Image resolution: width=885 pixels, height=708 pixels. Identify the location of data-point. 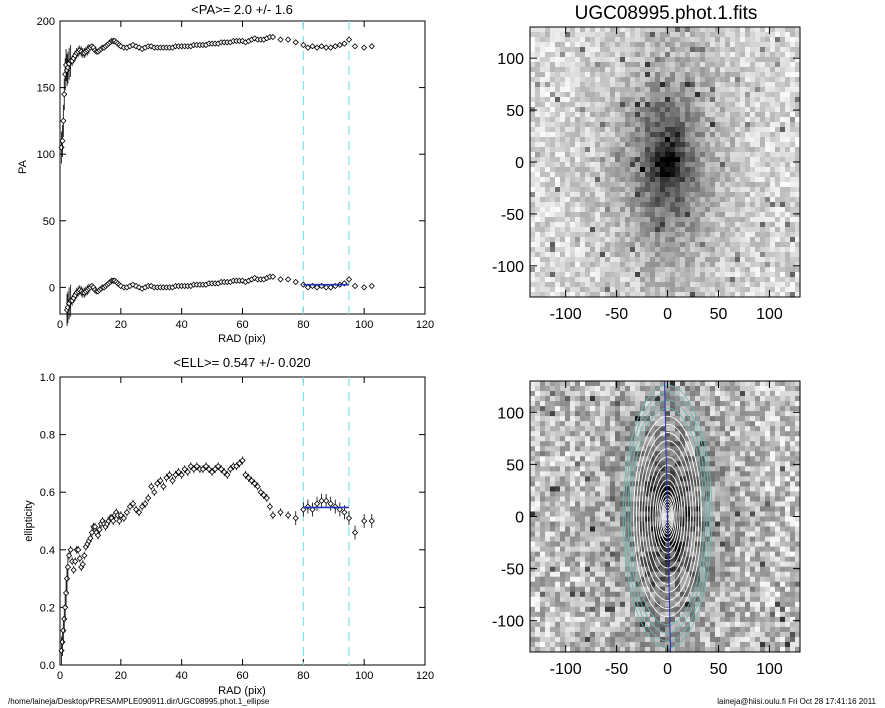
(288, 279).